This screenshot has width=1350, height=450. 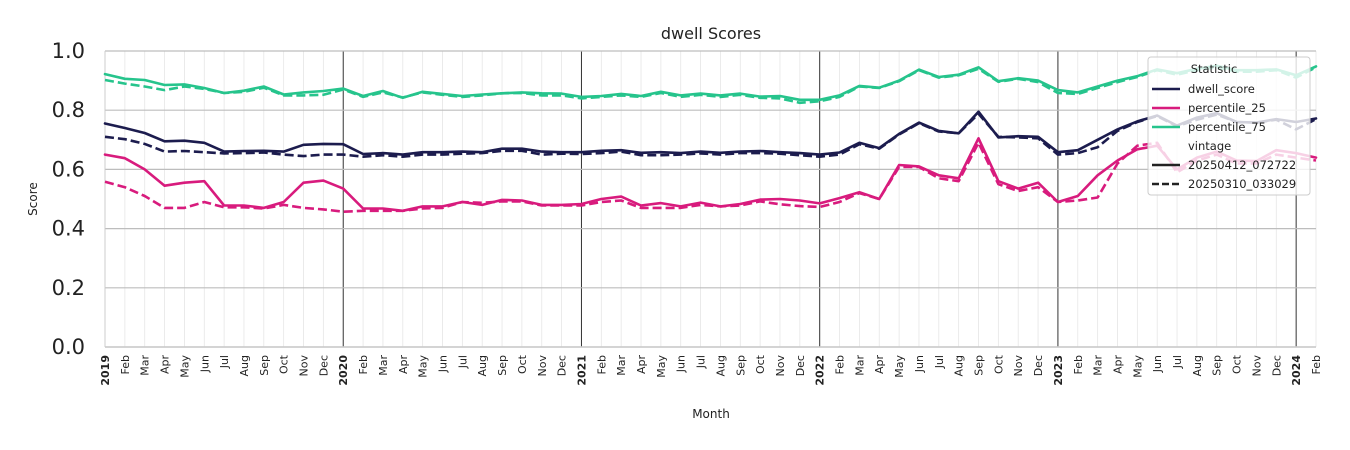 What do you see at coordinates (1221, 89) in the screenshot?
I see `legend-label: dwell_score` at bounding box center [1221, 89].